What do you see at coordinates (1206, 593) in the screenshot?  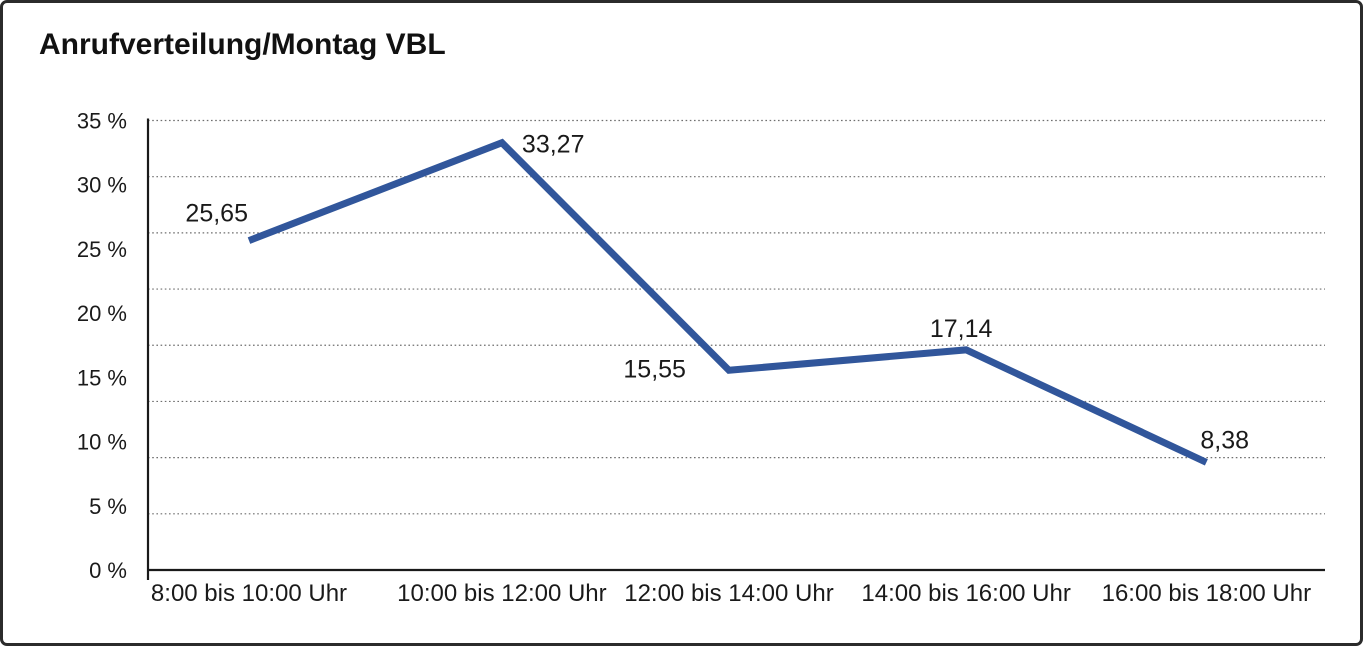 I see `x-axis-category-label: 16:00 bis 18:00 Uhr` at bounding box center [1206, 593].